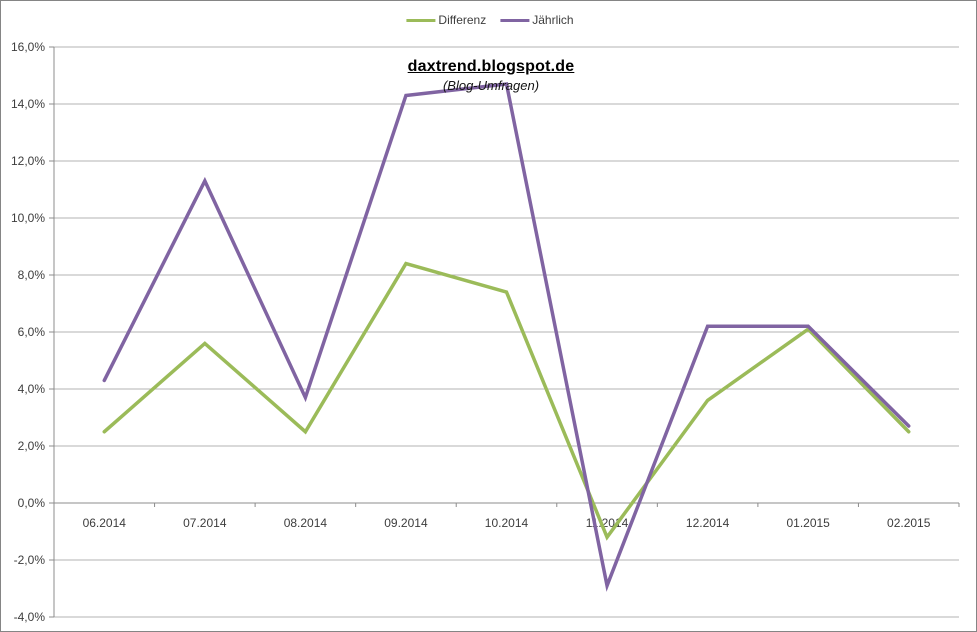  What do you see at coordinates (491, 85) in the screenshot?
I see `chart-subtitle: (Blog-Umfragen)` at bounding box center [491, 85].